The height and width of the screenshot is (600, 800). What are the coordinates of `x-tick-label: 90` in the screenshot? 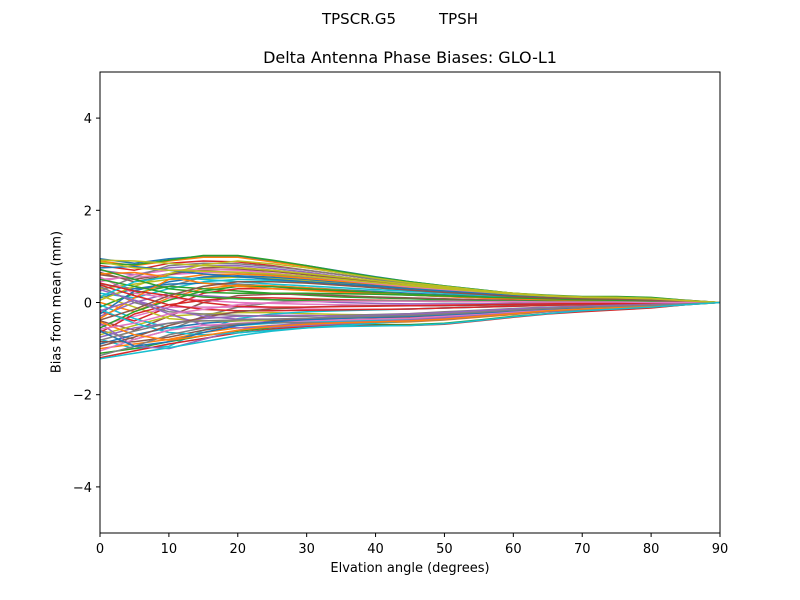 It's located at (720, 549).